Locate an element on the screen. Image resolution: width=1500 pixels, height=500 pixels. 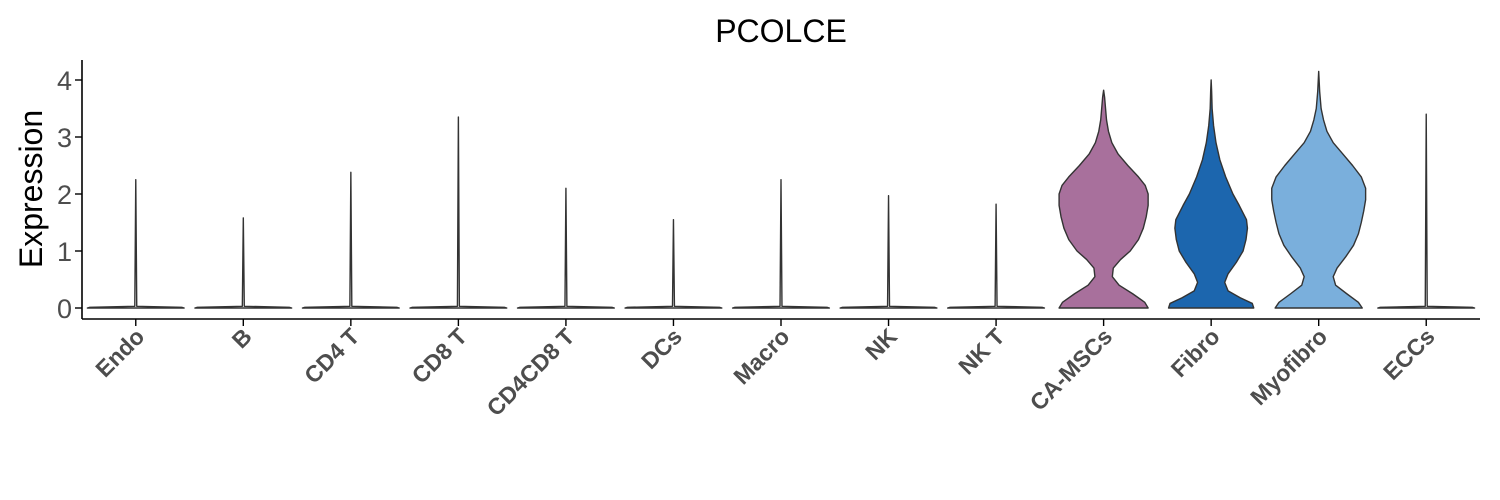
violin-b is located at coordinates (243, 263).